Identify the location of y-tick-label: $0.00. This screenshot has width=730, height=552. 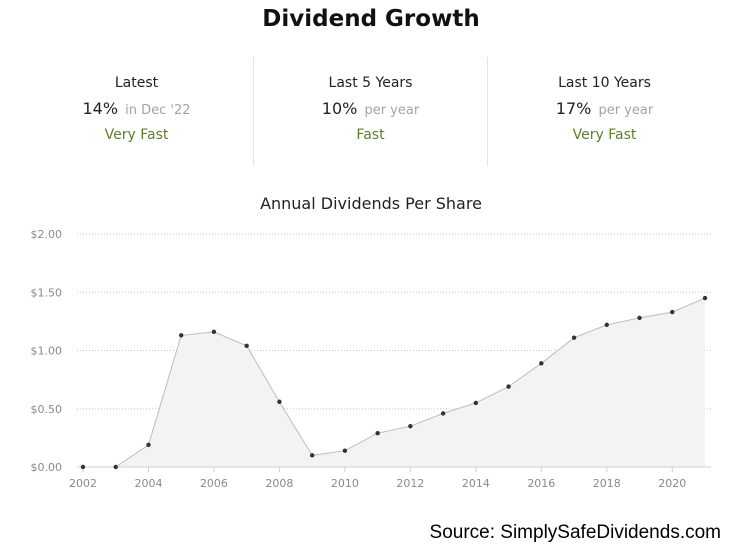
(47, 467).